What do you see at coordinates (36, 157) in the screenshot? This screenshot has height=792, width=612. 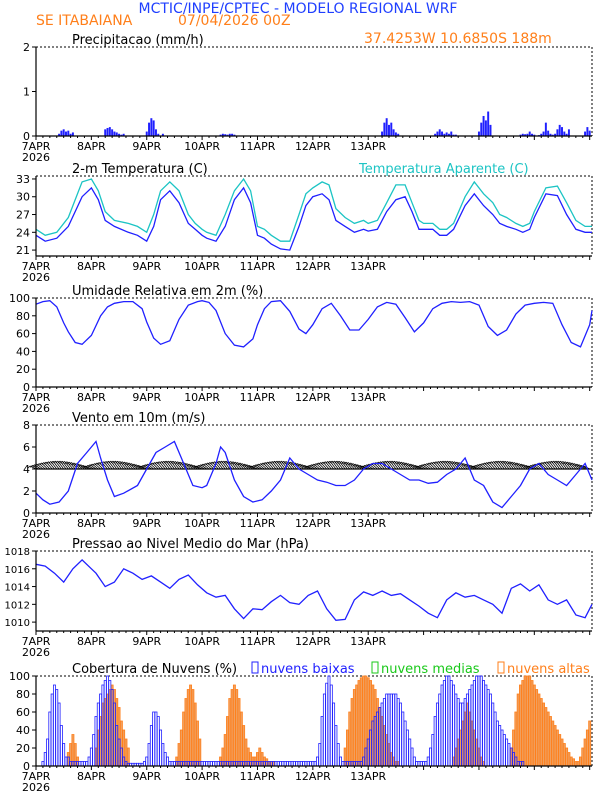 I see `year-label: 2026` at bounding box center [36, 157].